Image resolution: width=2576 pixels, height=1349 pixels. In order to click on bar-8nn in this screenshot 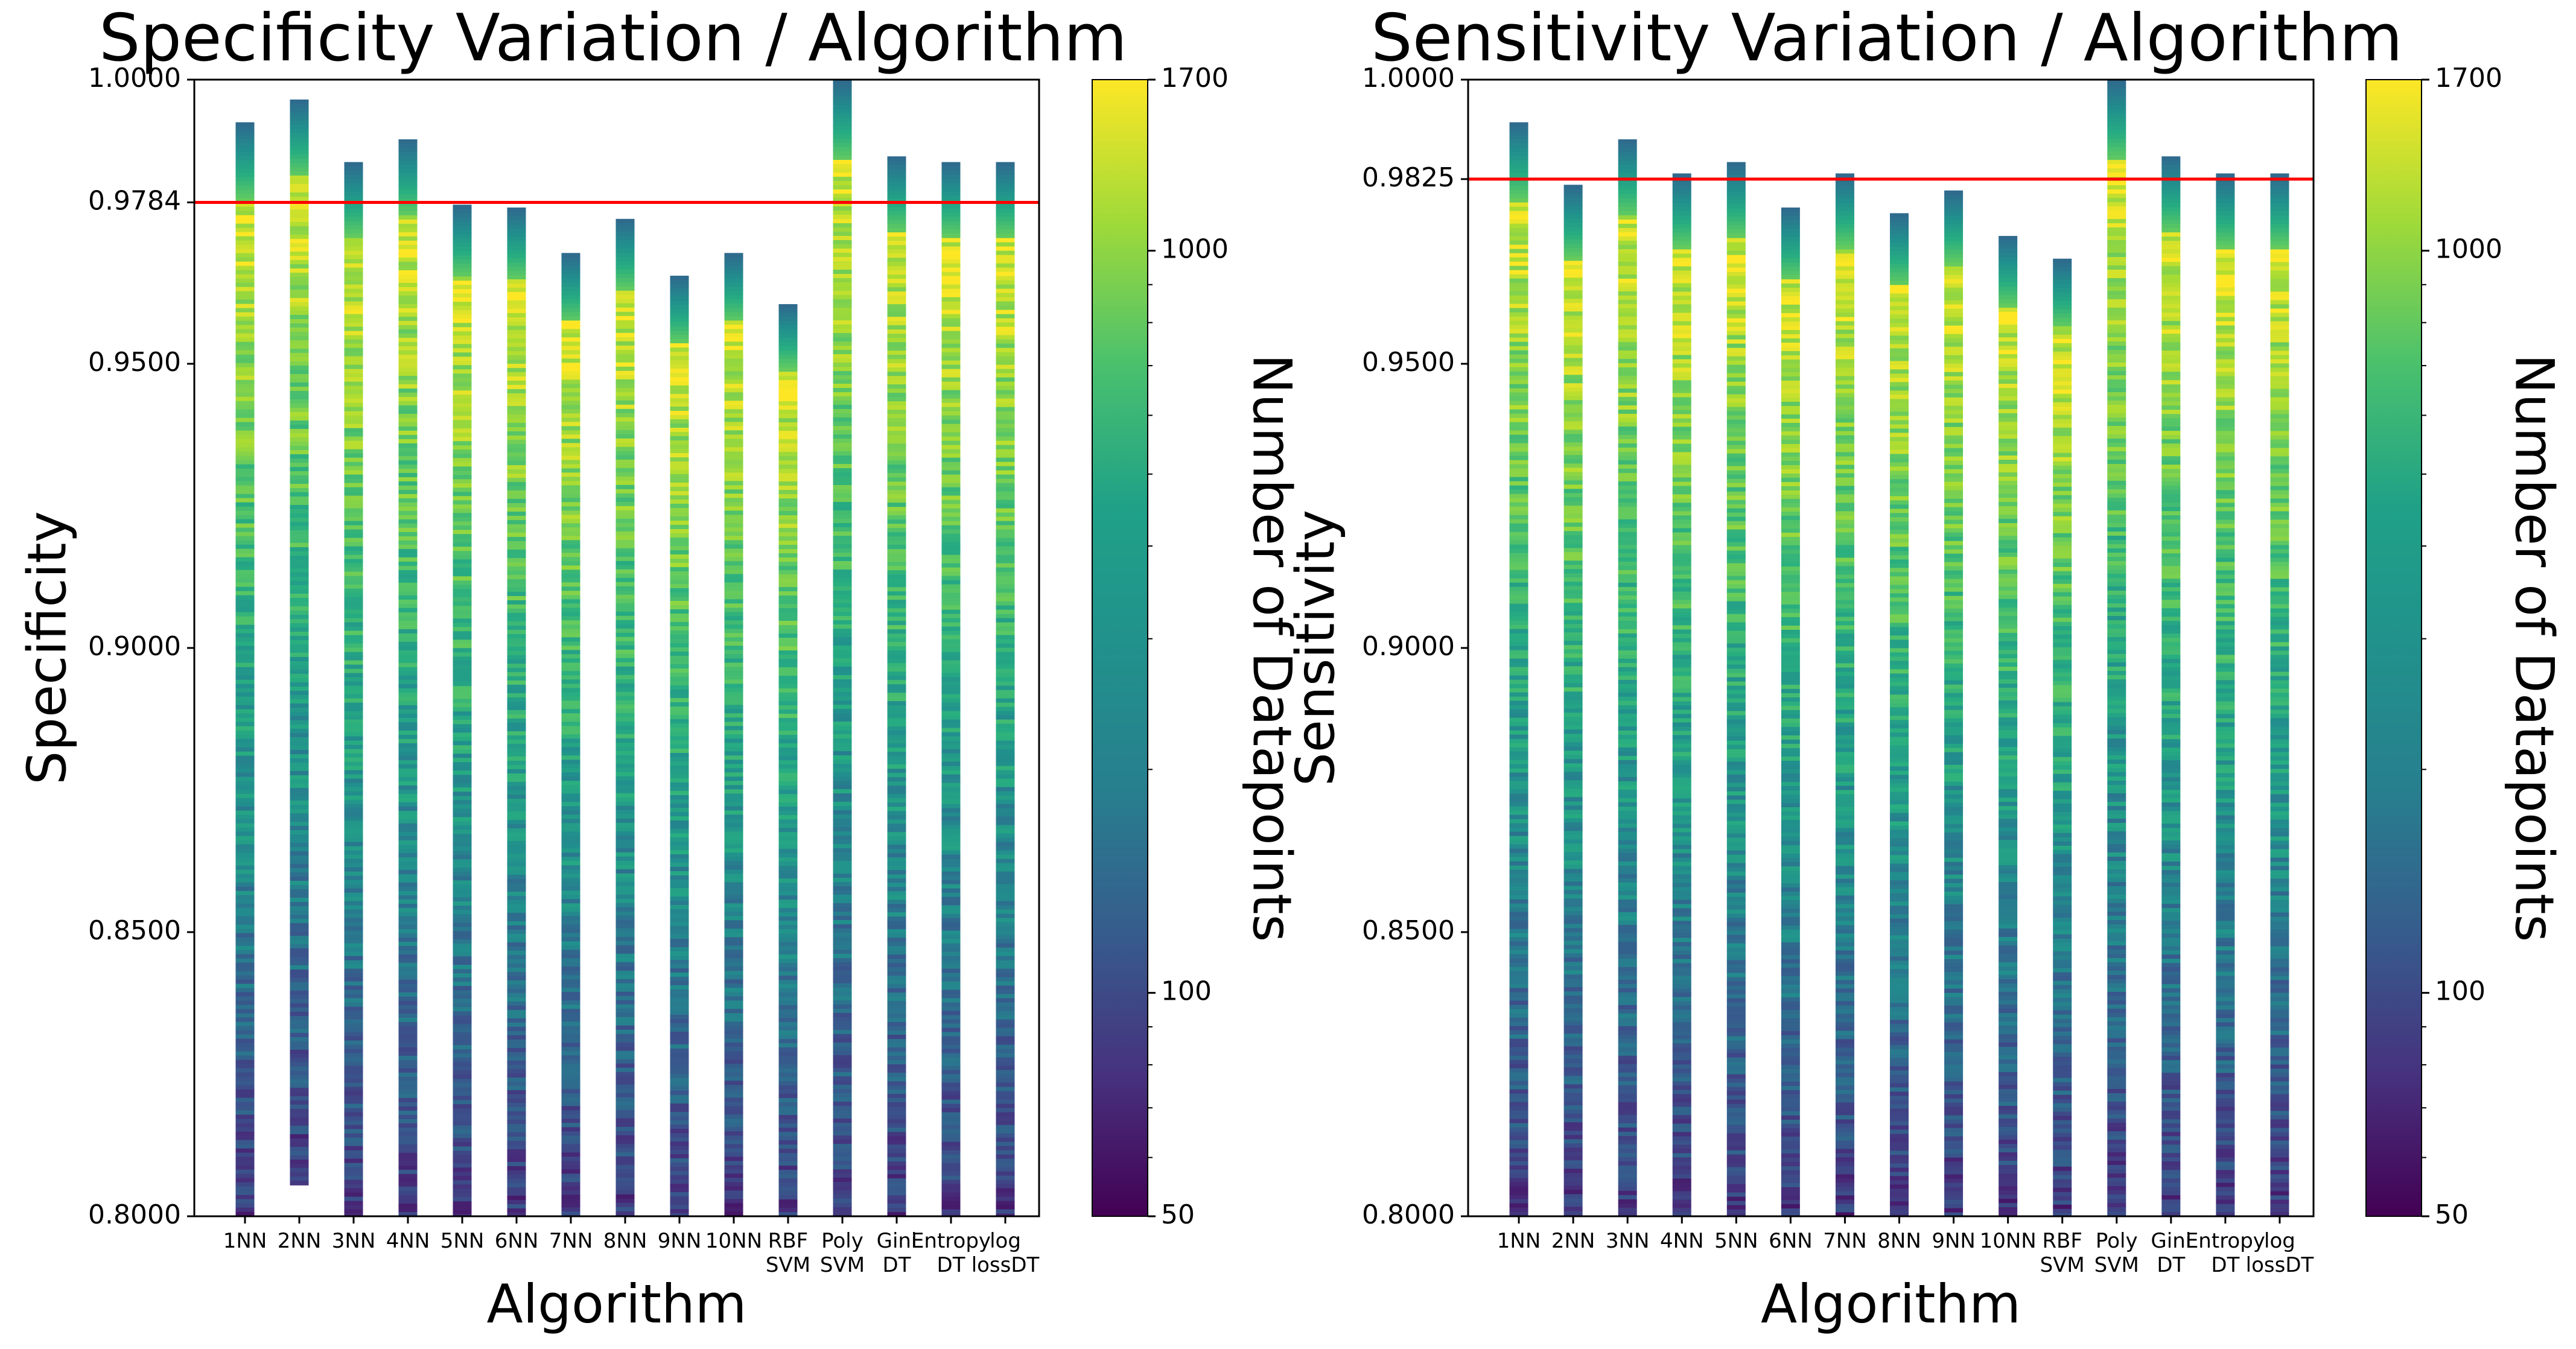, I will do `click(625, 718)`.